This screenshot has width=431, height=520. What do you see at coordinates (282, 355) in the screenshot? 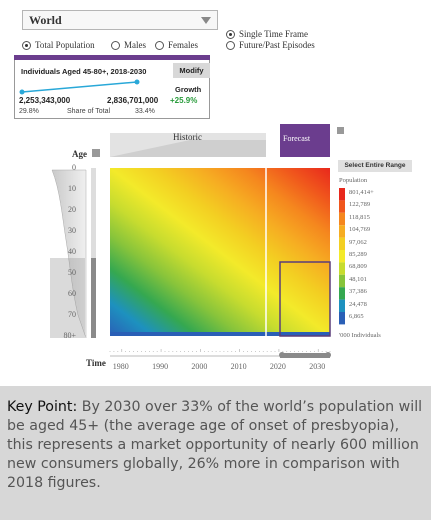
I see `time-handle-left` at bounding box center [282, 355].